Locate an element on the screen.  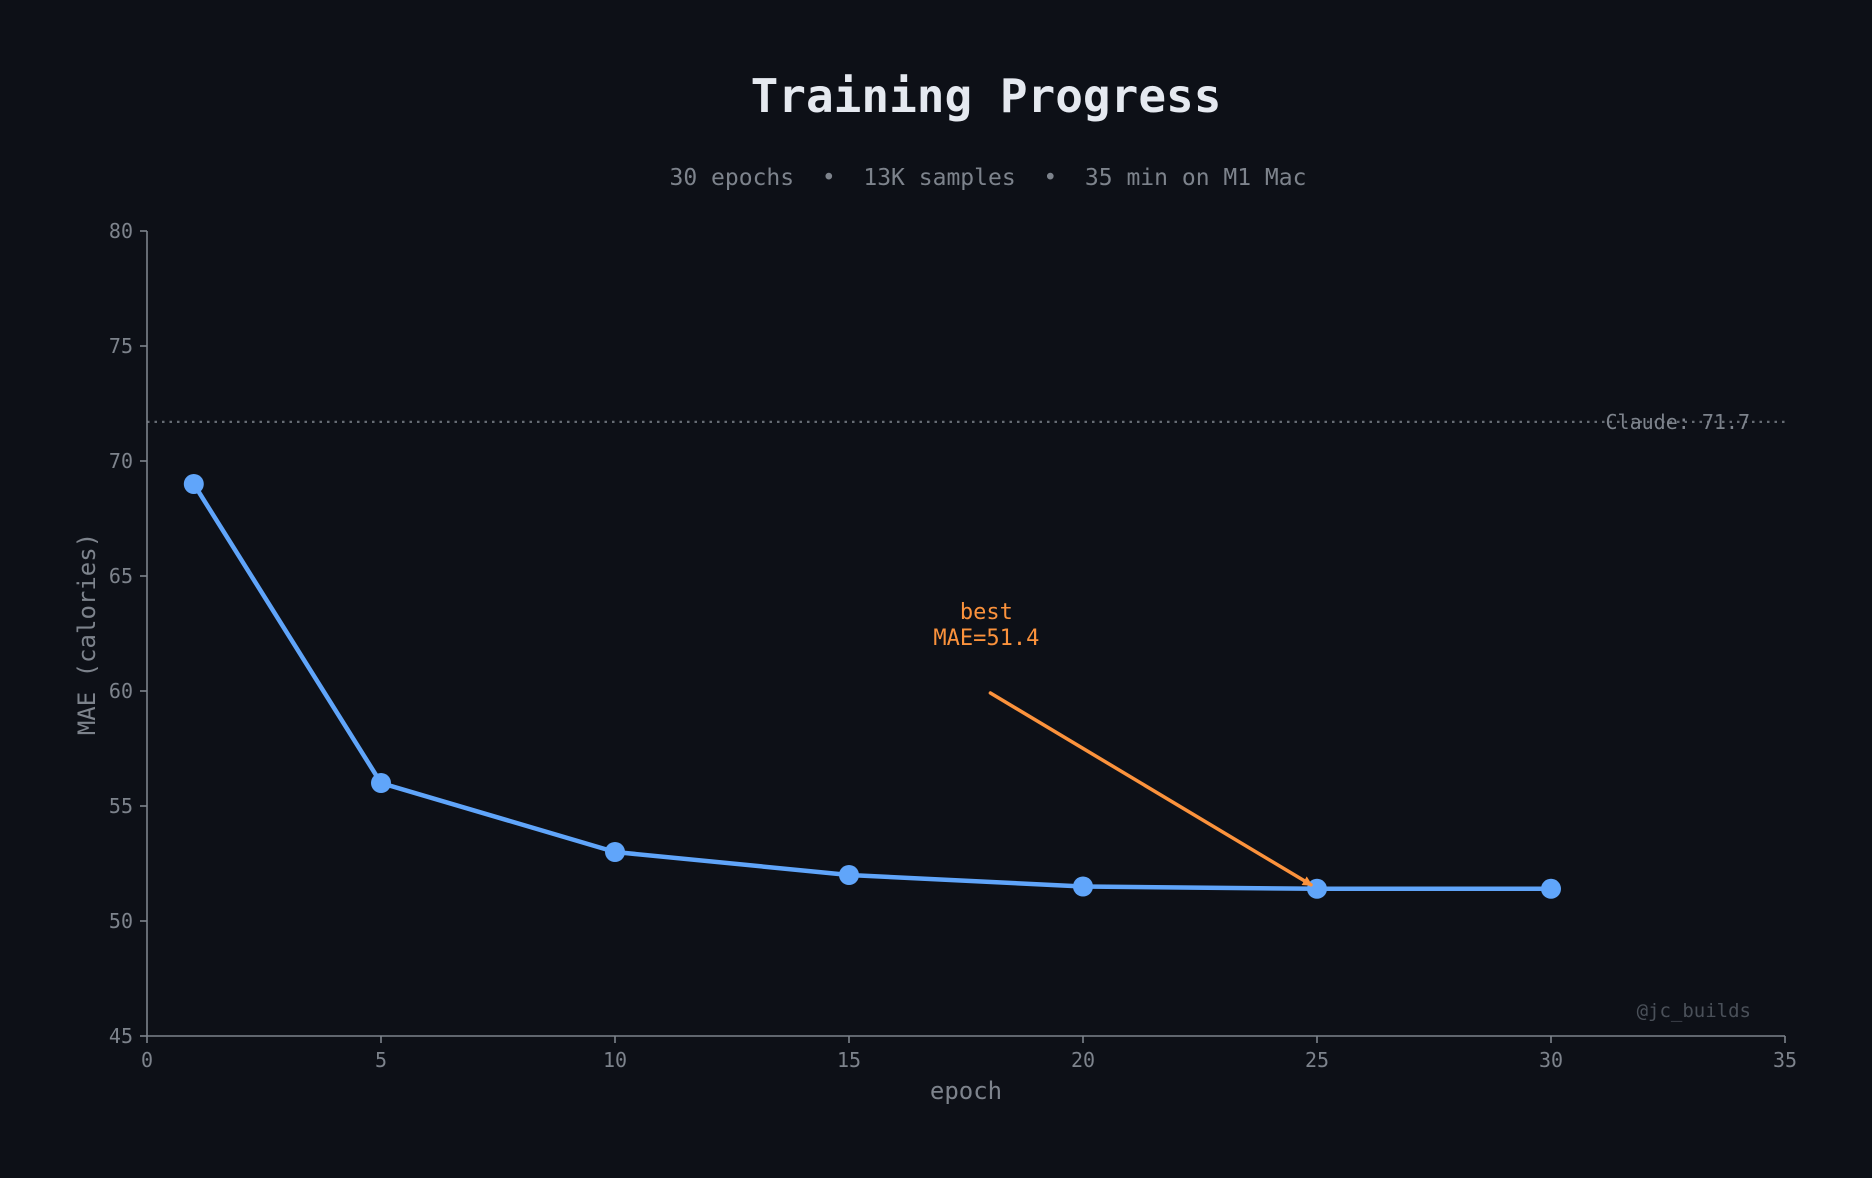
claude-reference-label: Claude: 71.7 is located at coordinates (1678, 422).